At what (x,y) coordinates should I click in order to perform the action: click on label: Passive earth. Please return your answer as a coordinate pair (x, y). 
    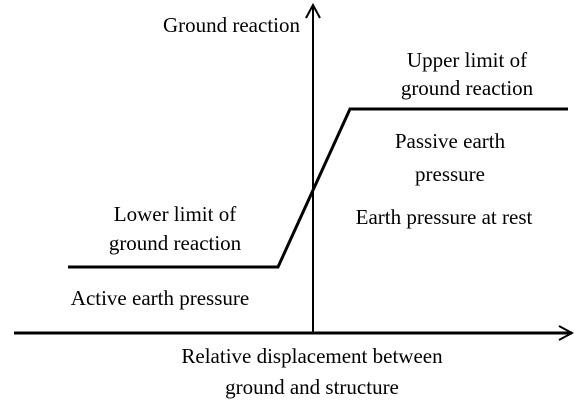
    Looking at the image, I should click on (450, 141).